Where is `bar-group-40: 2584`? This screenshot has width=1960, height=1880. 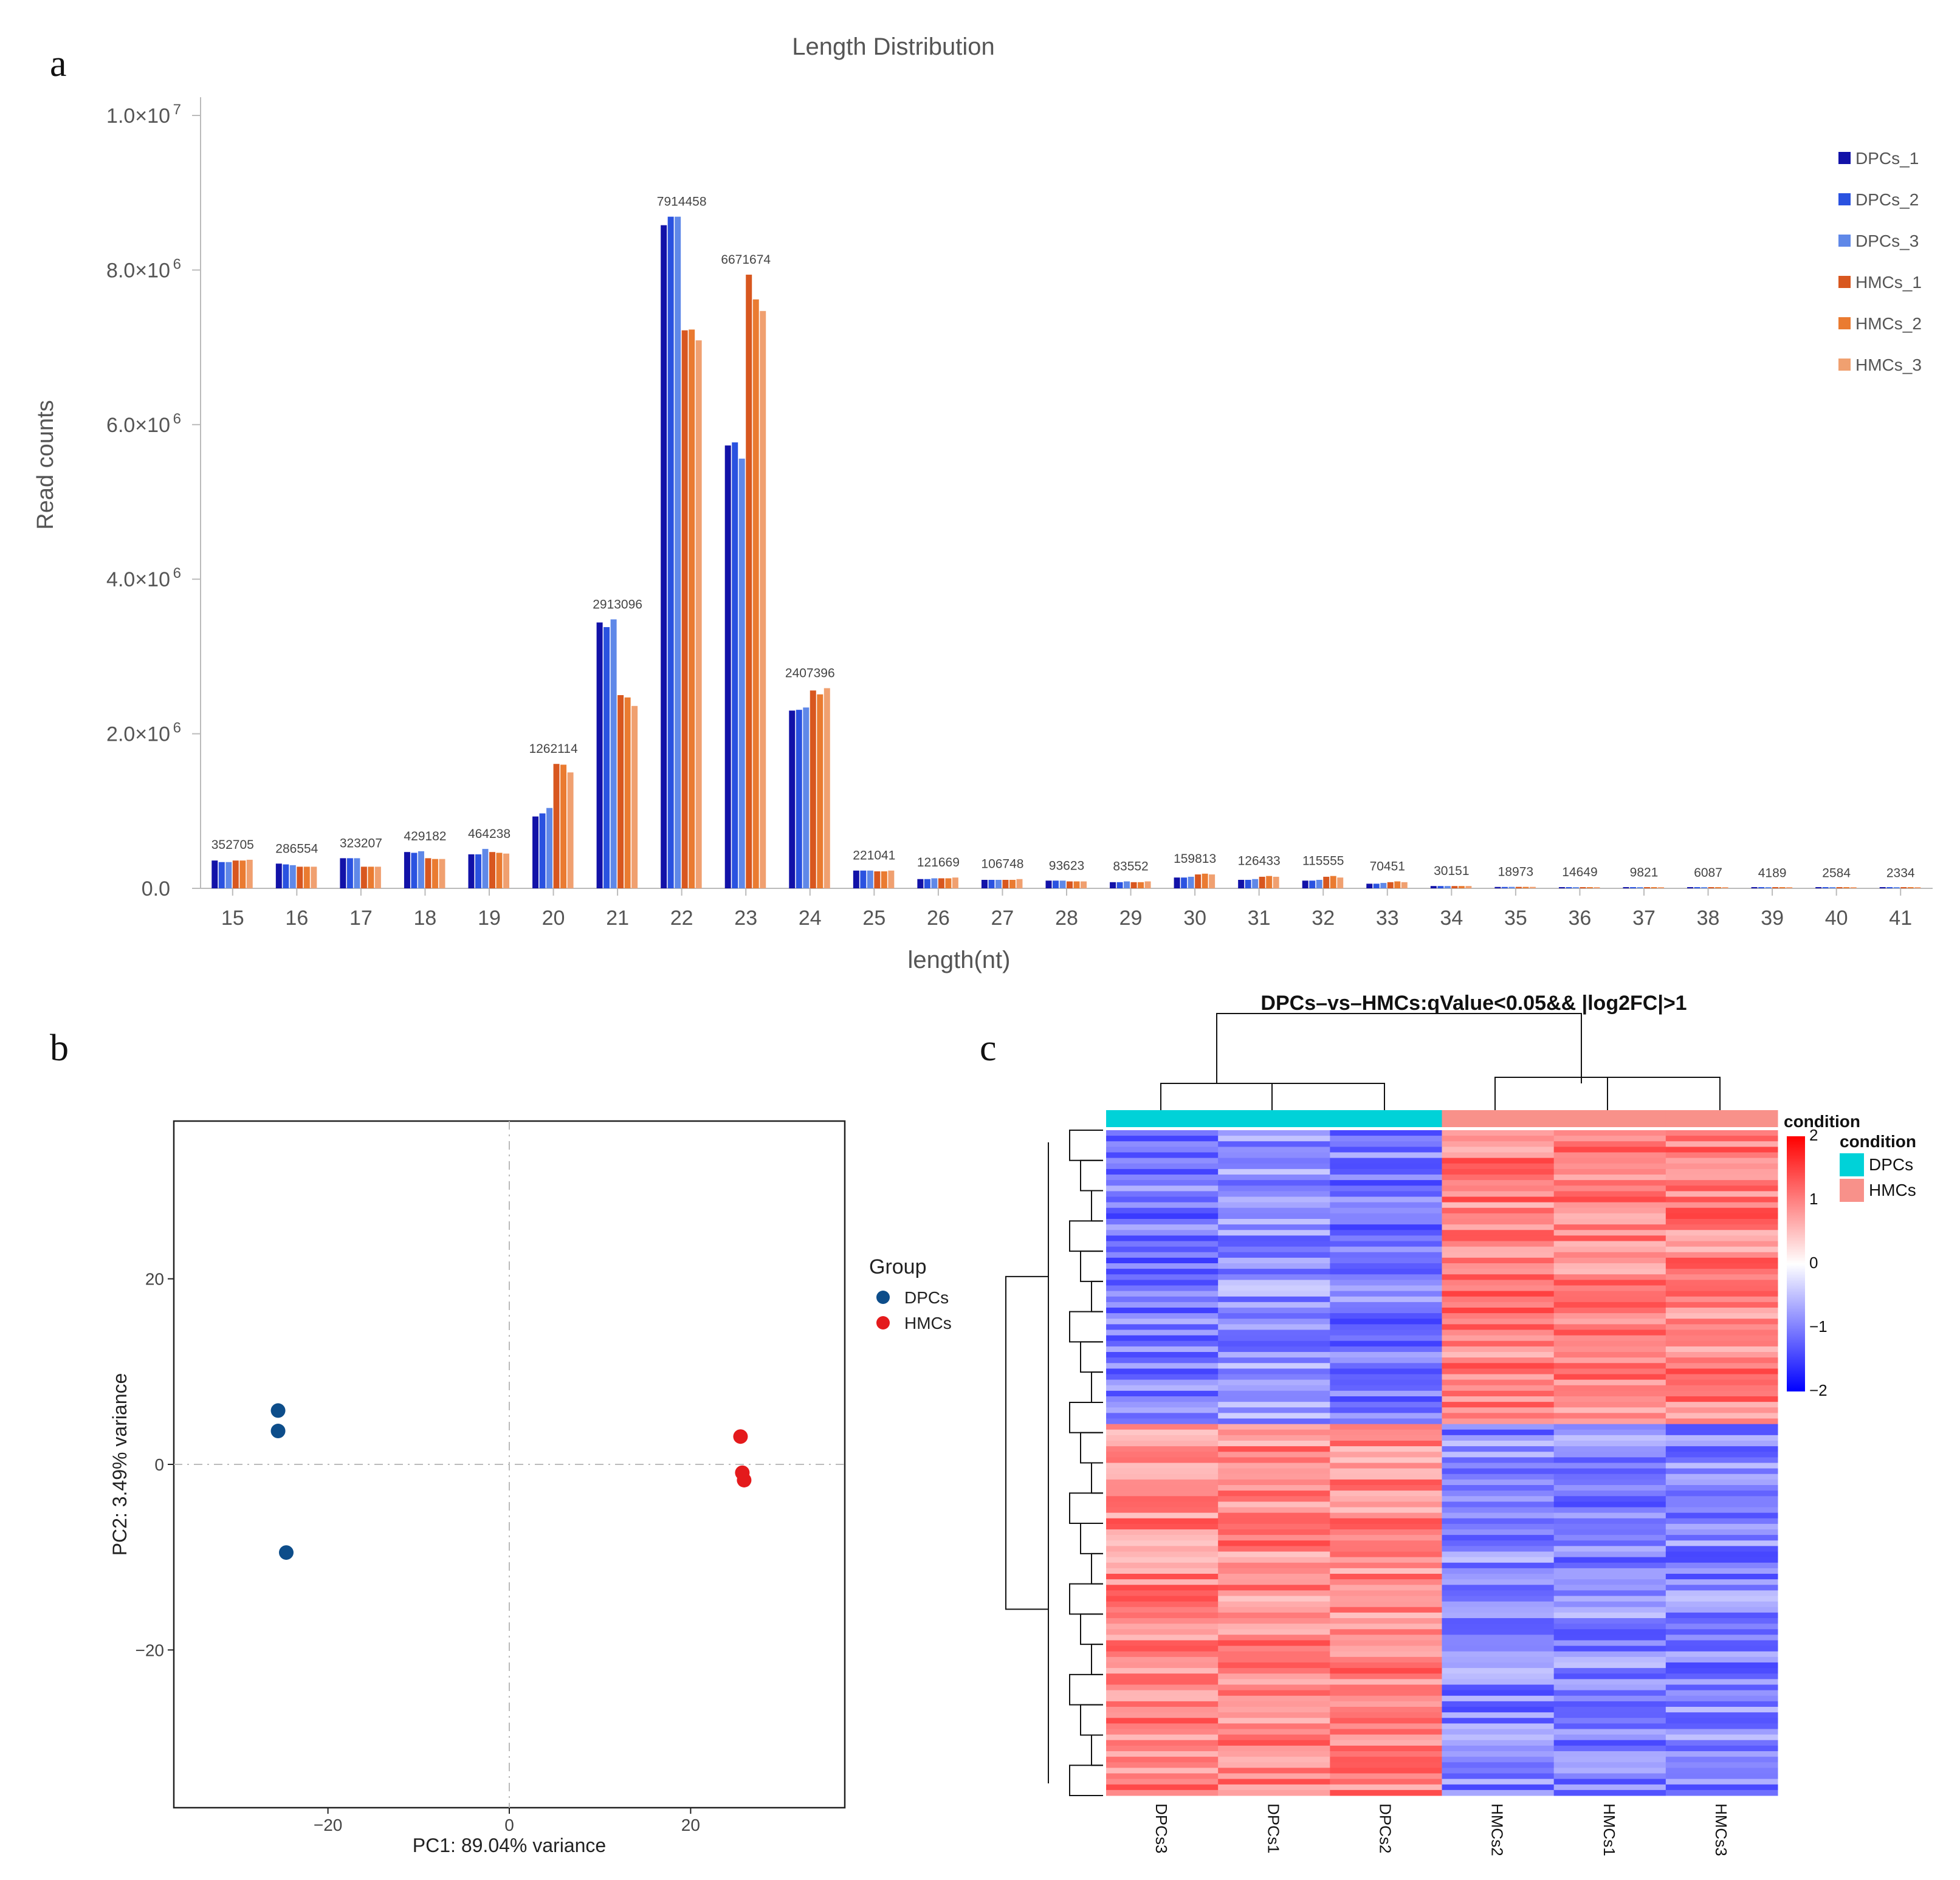
bar-group-40: 2584 is located at coordinates (1836, 877).